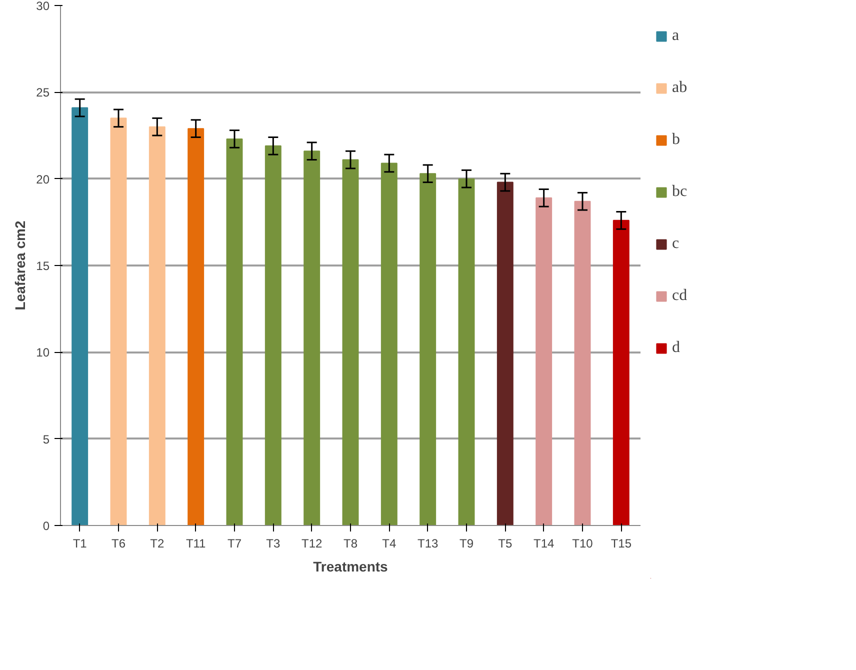  Describe the element at coordinates (676, 244) in the screenshot. I see `legend-label: c` at that location.